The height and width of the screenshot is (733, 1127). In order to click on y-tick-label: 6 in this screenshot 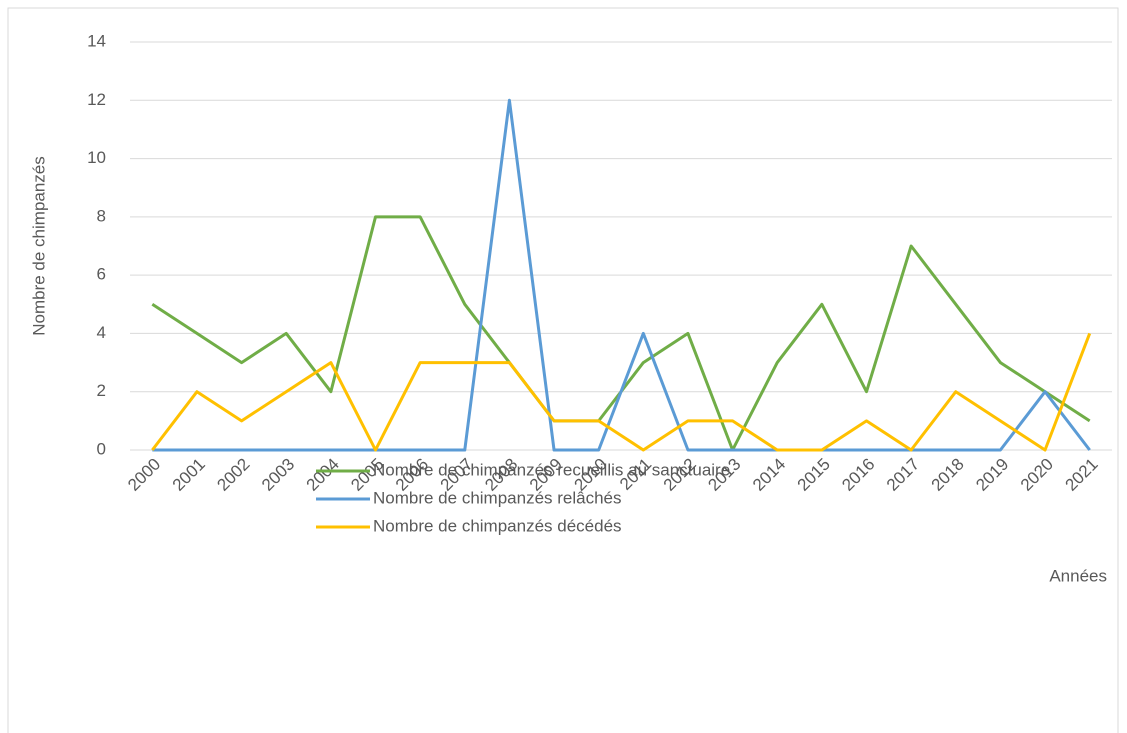, I will do `click(101, 274)`.